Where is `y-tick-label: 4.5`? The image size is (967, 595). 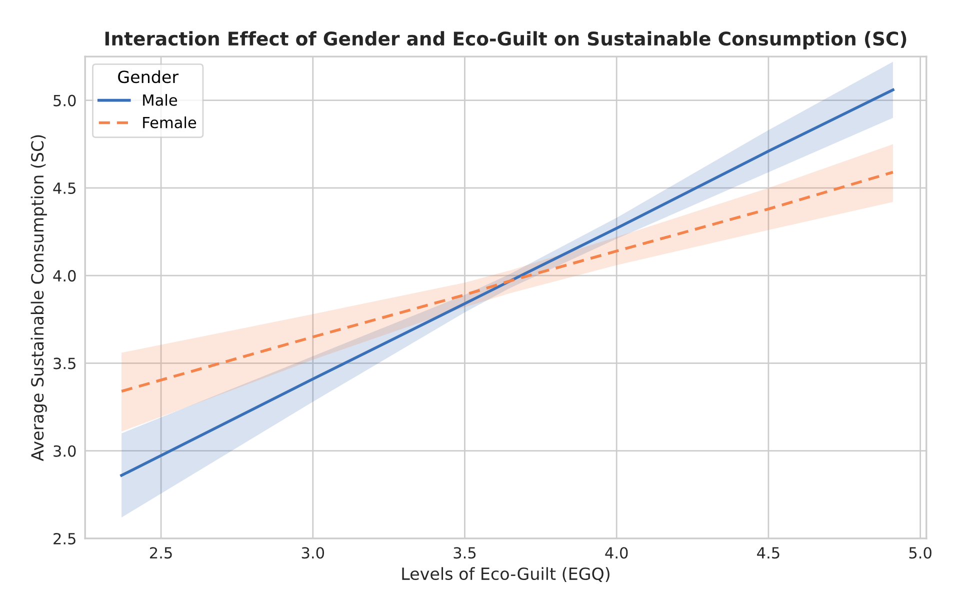 y-tick-label: 4.5 is located at coordinates (64, 188).